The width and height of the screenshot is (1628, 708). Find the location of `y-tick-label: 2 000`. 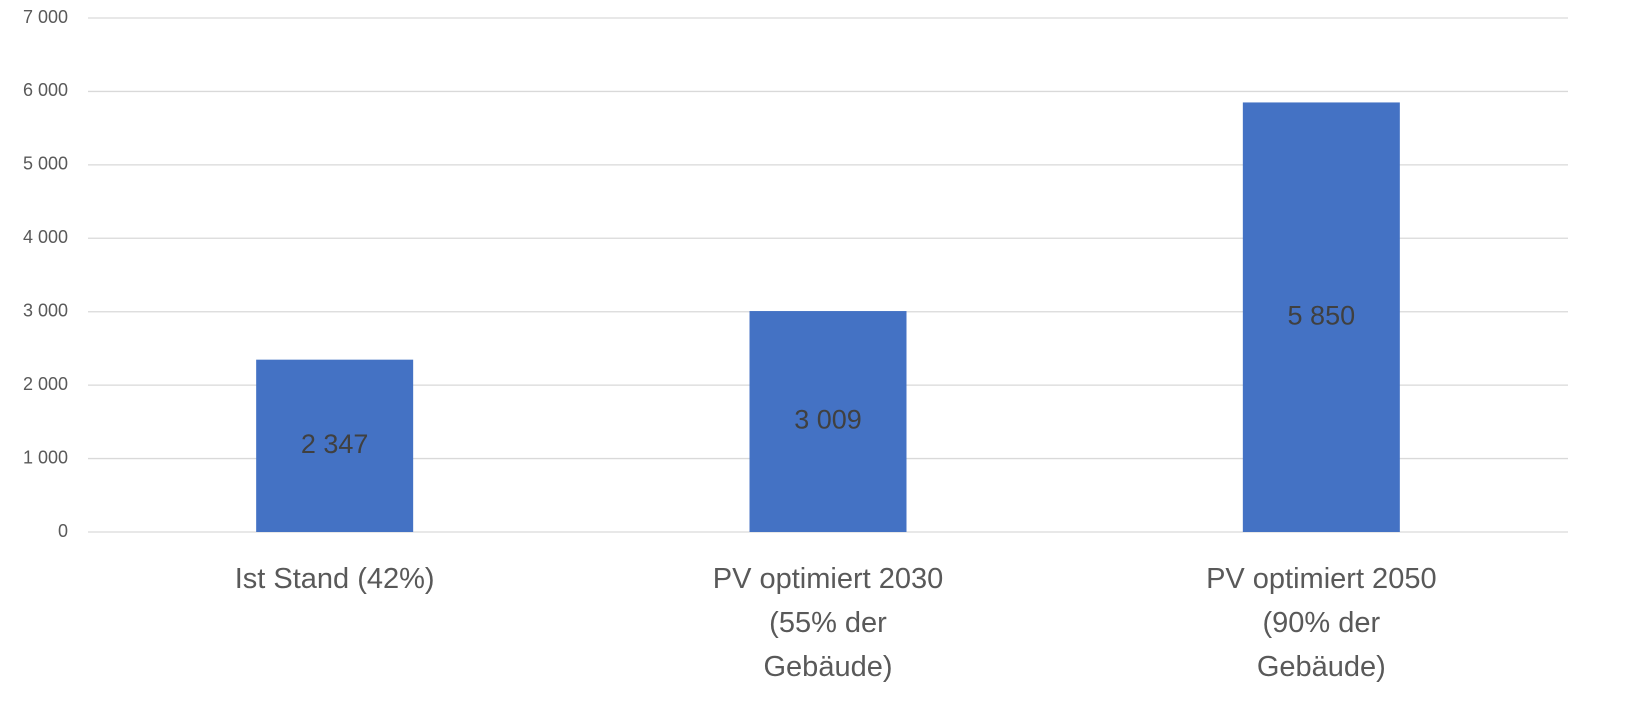

y-tick-label: 2 000 is located at coordinates (45, 384).